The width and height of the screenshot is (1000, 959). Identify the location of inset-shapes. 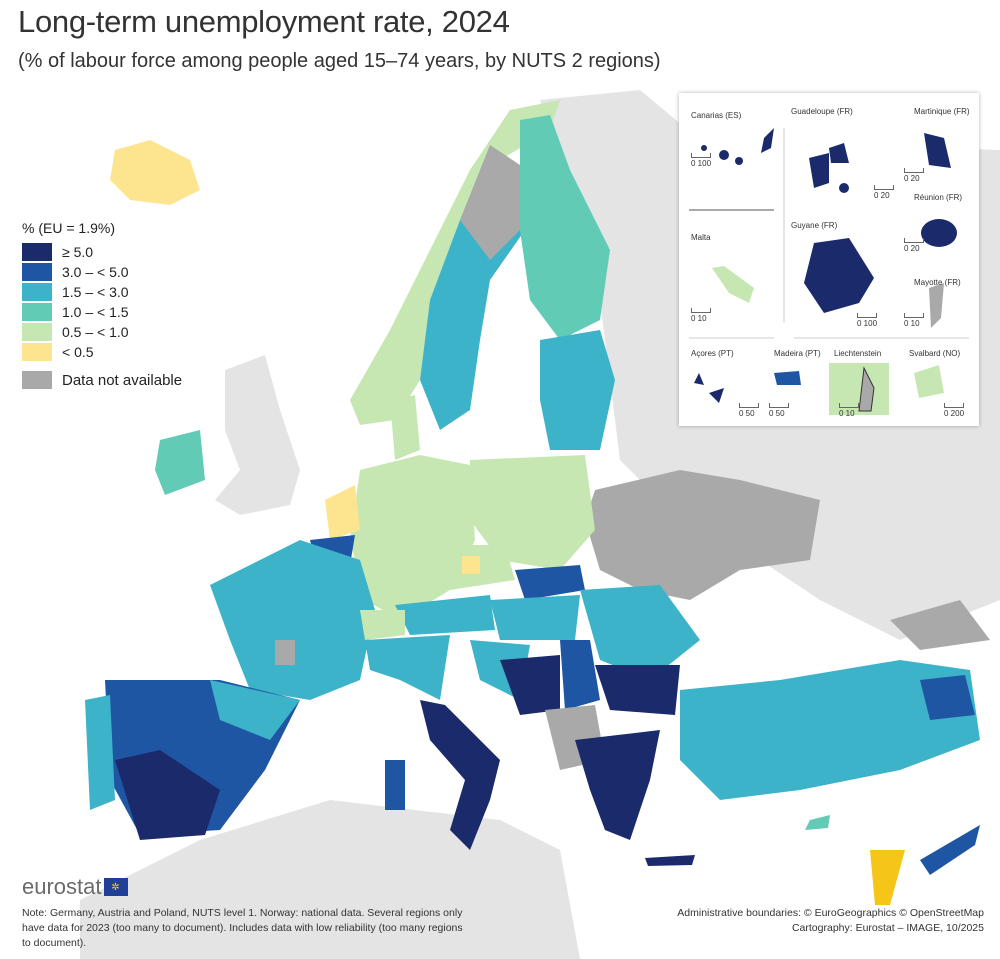
(829, 271).